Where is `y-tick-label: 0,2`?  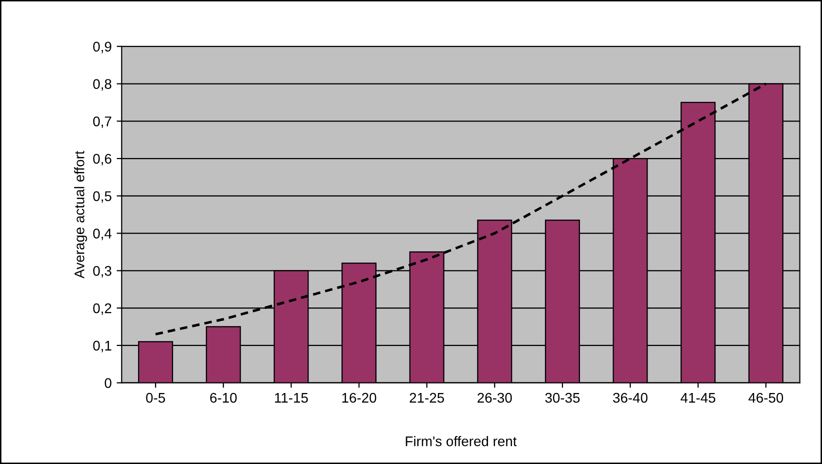 y-tick-label: 0,2 is located at coordinates (102, 309).